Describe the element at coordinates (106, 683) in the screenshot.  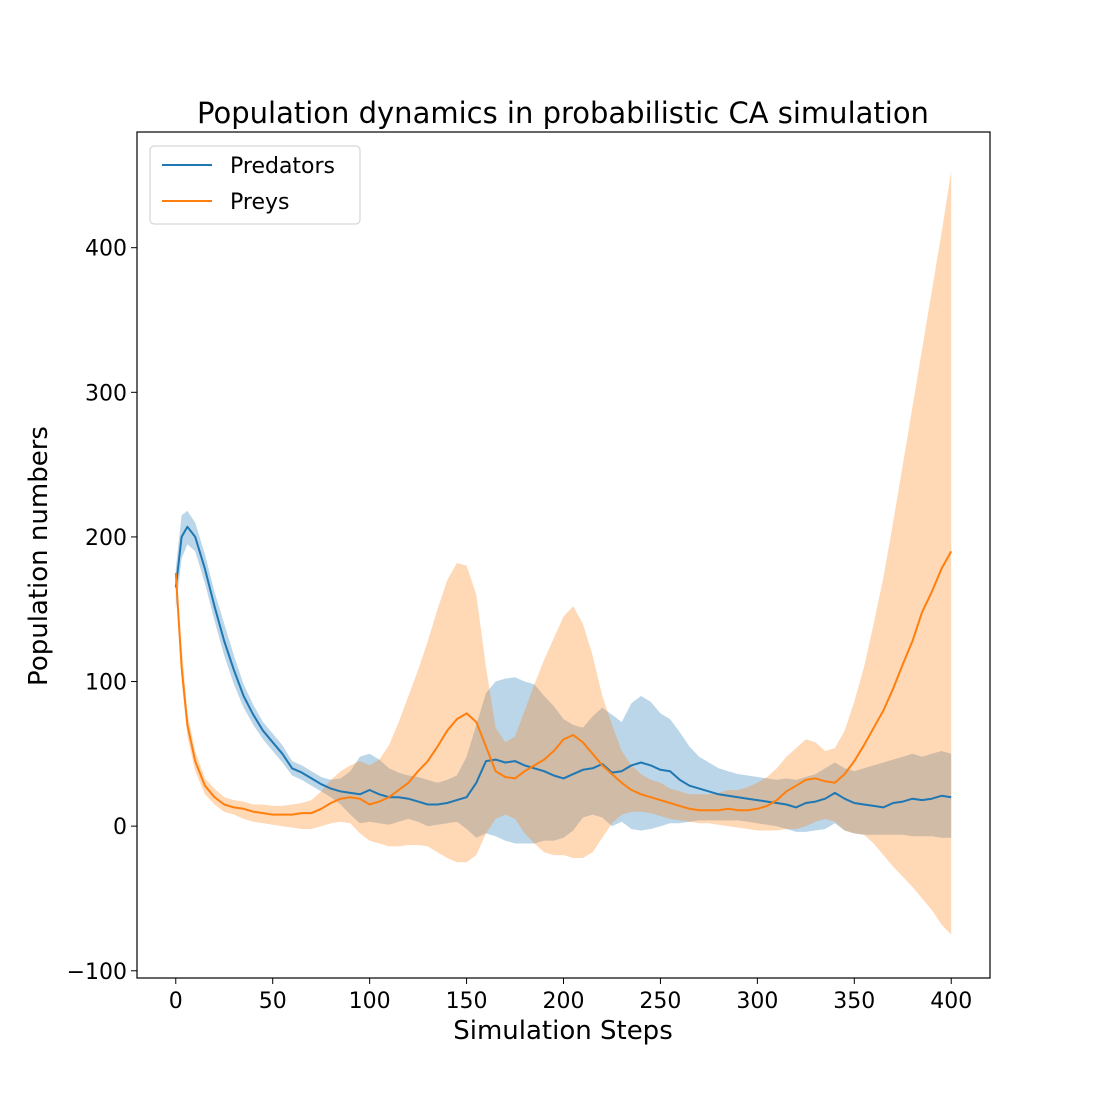
I see `y-tick-label: 100` at that location.